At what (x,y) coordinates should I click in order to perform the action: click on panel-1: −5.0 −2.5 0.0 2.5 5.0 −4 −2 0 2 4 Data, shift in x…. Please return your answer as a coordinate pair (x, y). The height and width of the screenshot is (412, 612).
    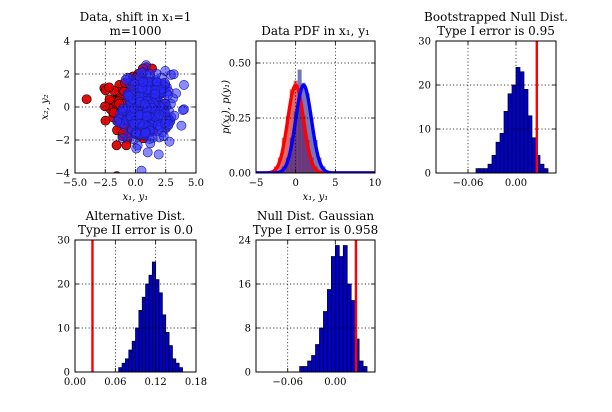
    Looking at the image, I should click on (122, 106).